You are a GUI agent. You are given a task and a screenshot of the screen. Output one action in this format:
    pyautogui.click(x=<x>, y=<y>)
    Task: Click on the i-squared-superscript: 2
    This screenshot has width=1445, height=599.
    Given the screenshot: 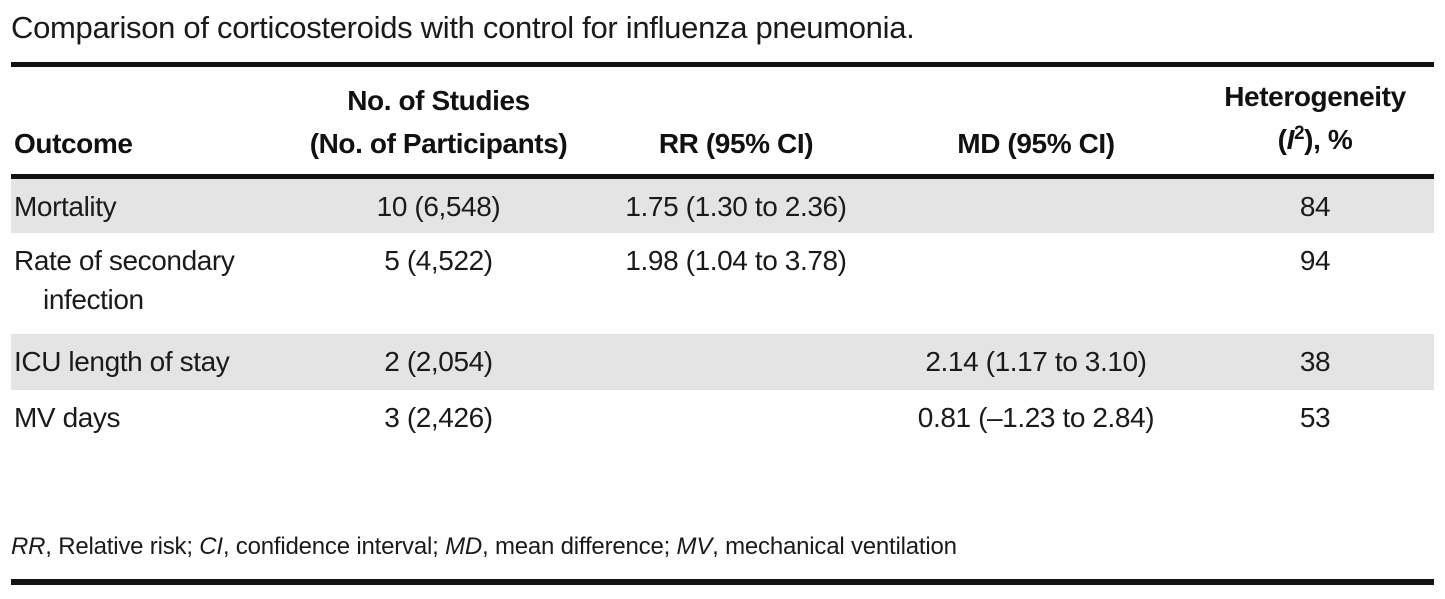 What is the action you would take?
    pyautogui.click(x=1299, y=133)
    